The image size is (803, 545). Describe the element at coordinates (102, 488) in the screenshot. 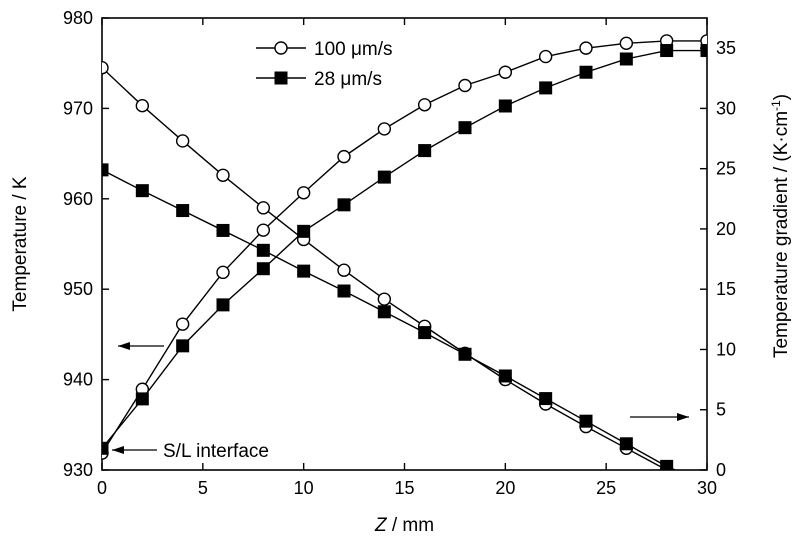

I see `x-tick-label: 0` at that location.